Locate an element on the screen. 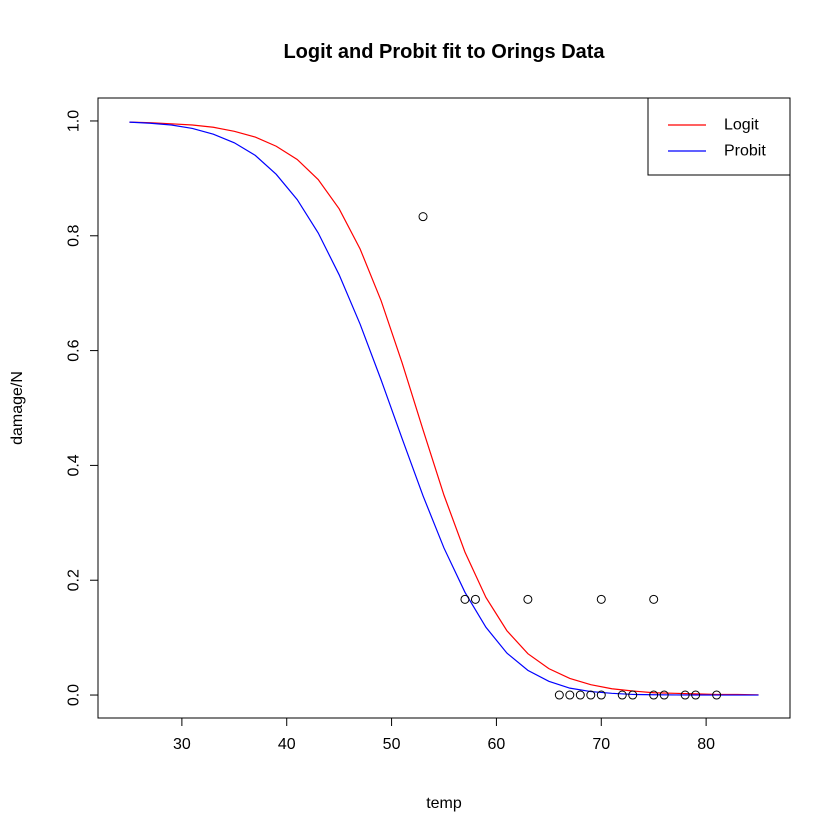 The width and height of the screenshot is (840, 840). y-axis-label: damage/N is located at coordinates (17, 408).